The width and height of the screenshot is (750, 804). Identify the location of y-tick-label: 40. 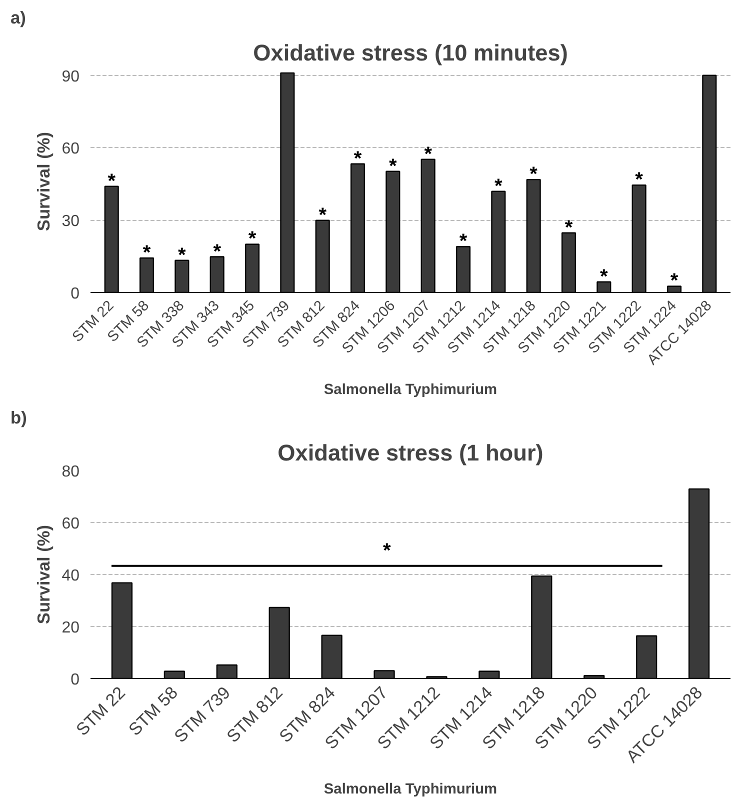
(71, 576).